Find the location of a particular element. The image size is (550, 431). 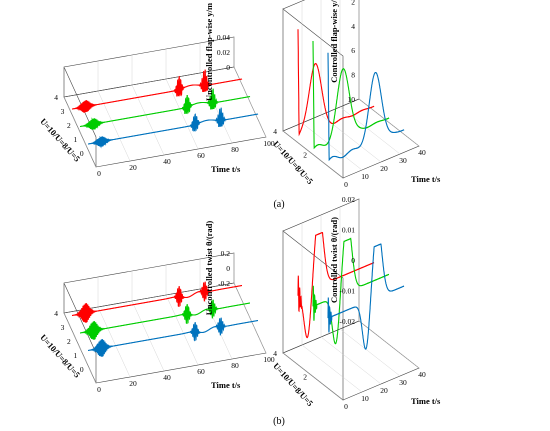

a_right-ztick-label: 2 is located at coordinates (353, 3).